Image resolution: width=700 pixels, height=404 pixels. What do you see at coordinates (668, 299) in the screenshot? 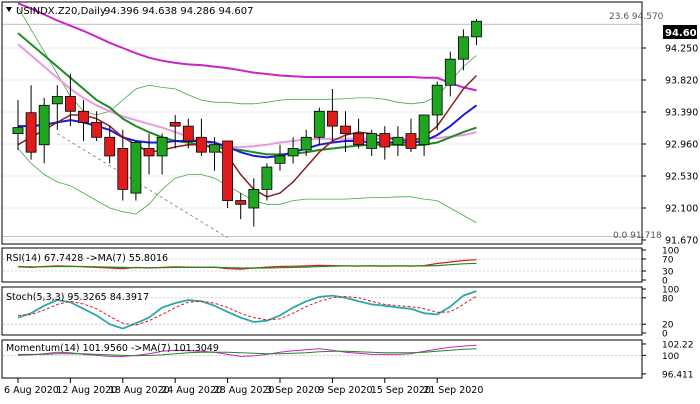
I see `stoch-tick-label: 80` at bounding box center [668, 299].